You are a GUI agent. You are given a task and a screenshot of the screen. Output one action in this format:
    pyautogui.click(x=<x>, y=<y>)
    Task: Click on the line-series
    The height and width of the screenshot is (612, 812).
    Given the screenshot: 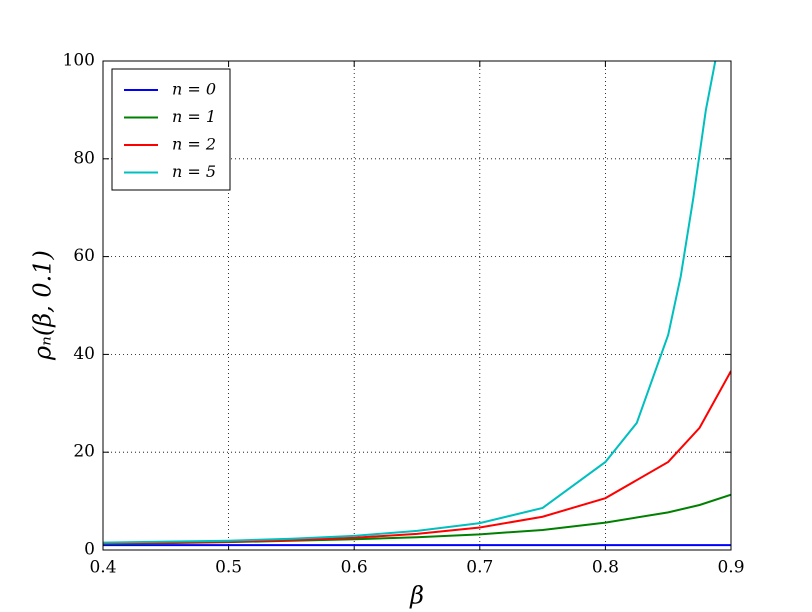 What is the action you would take?
    pyautogui.click(x=417, y=519)
    